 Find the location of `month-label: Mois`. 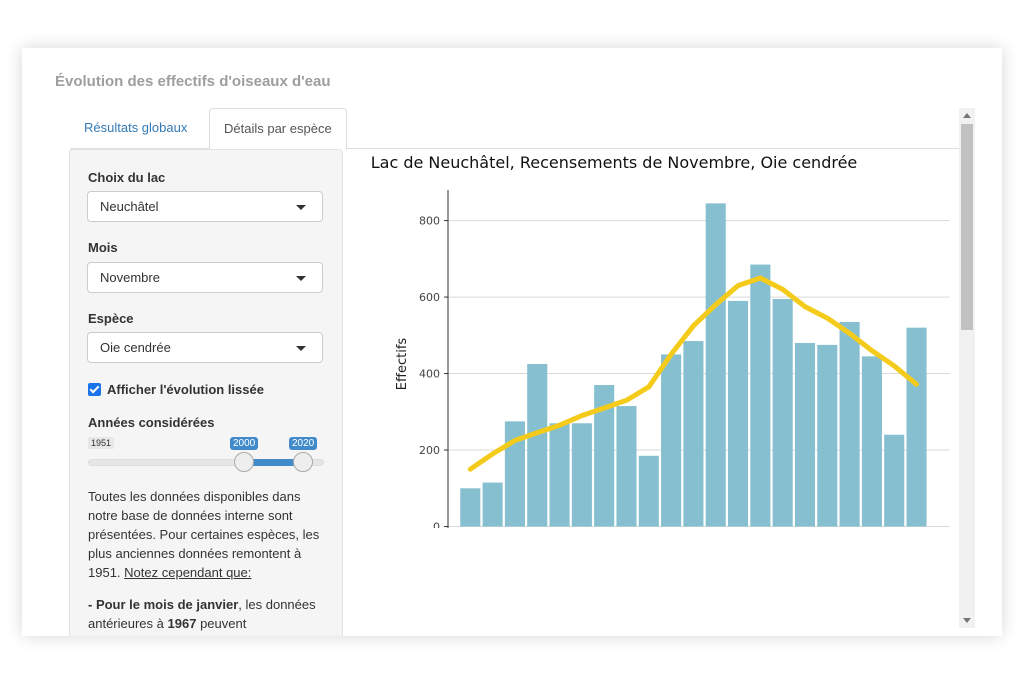

month-label: Mois is located at coordinates (103, 247).